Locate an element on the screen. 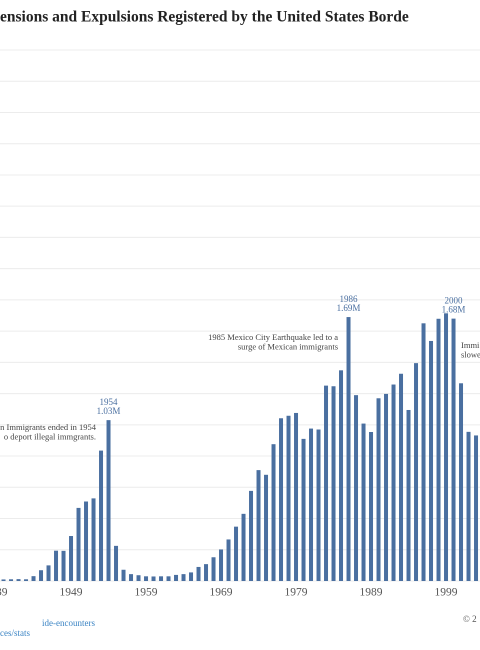 The image size is (480, 650). source-link: ces/stats is located at coordinates (15, 633).